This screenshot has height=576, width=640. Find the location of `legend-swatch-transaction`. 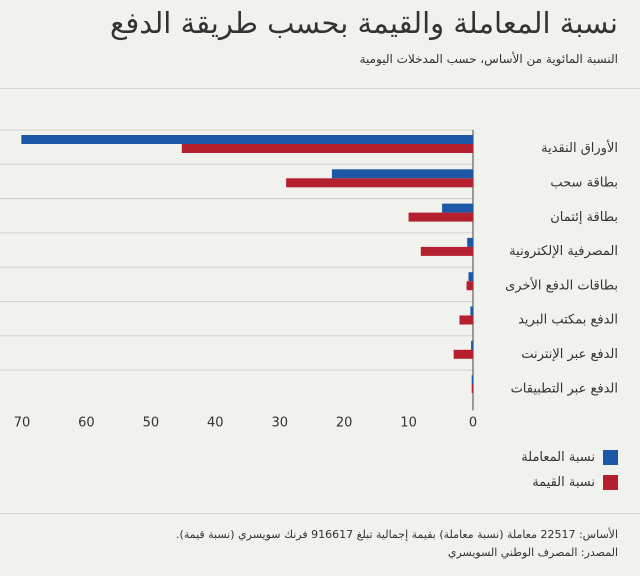

legend-swatch-transaction is located at coordinates (610, 457).